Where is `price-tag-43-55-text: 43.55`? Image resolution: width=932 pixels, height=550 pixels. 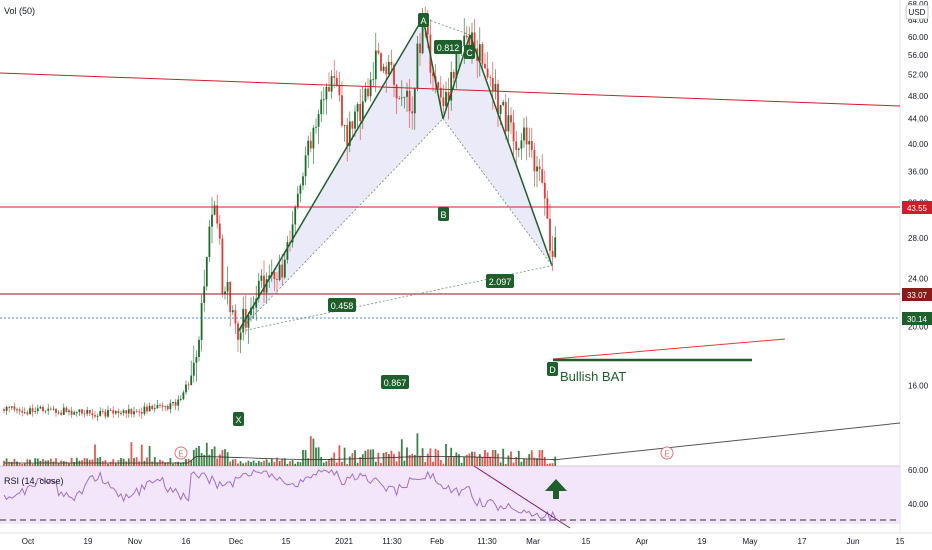 price-tag-43-55-text: 43.55 is located at coordinates (917, 208).